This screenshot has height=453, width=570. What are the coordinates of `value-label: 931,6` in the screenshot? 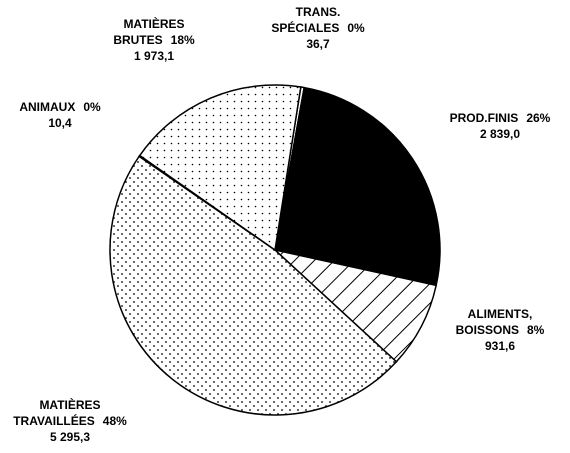 It's located at (500, 346).